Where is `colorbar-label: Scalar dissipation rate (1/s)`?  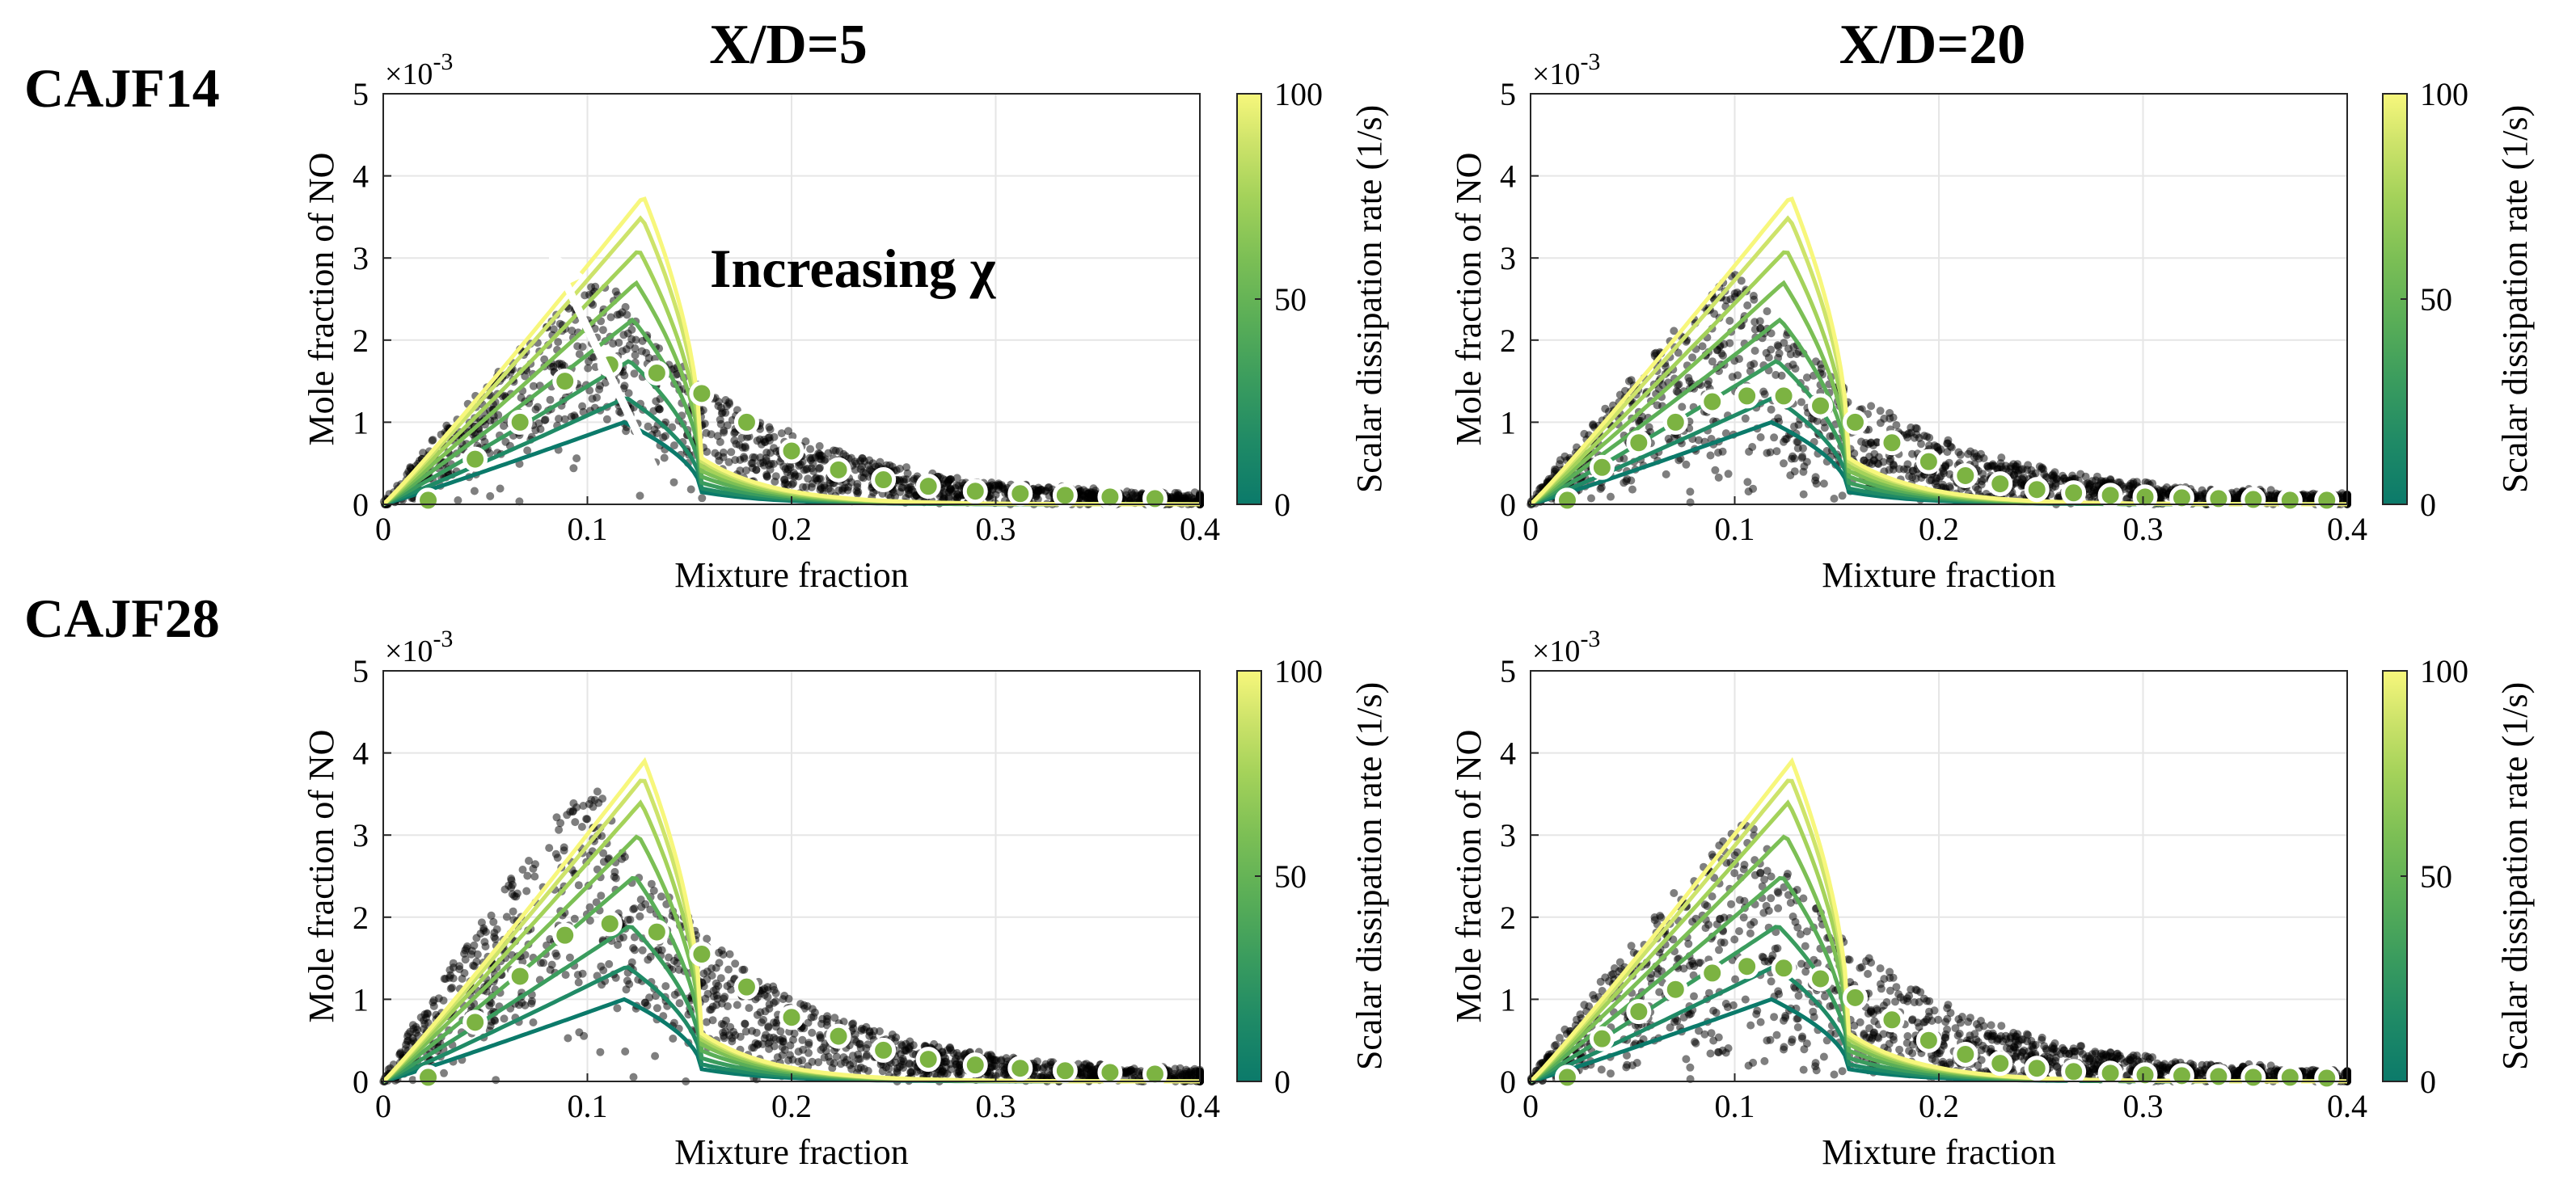 colorbar-label: Scalar dissipation rate (1/s) is located at coordinates (2515, 299).